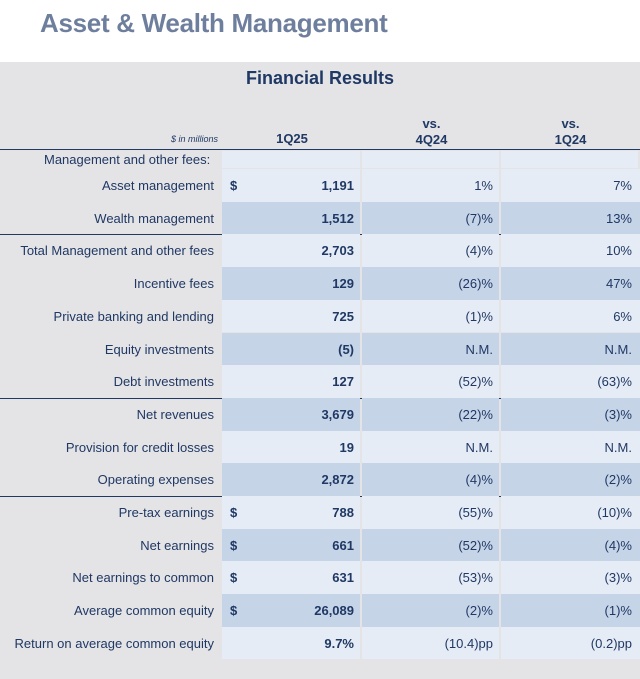  What do you see at coordinates (479, 218) in the screenshot?
I see `change-vs-4q24: (7)%` at bounding box center [479, 218].